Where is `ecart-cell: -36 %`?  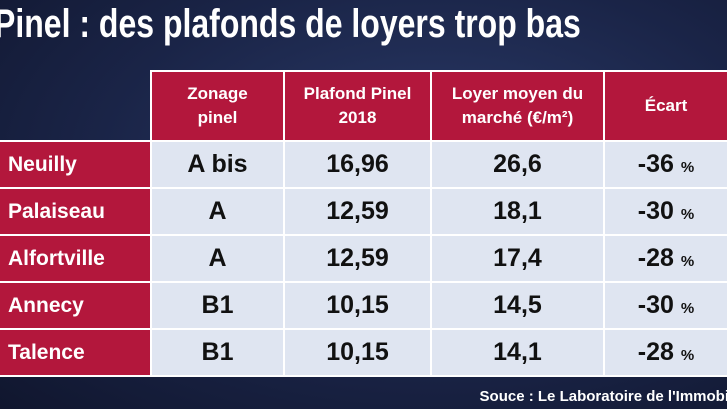
ecart-cell: -36 % is located at coordinates (665, 164).